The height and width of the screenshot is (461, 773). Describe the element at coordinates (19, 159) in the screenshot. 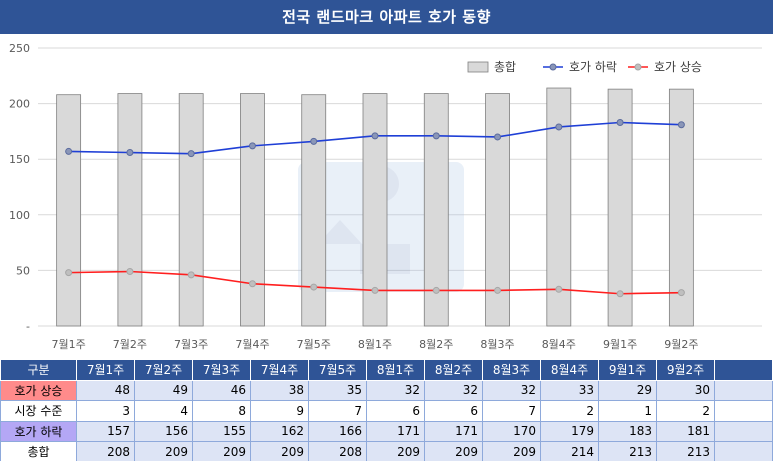

I see `y-tick-label: 150` at that location.